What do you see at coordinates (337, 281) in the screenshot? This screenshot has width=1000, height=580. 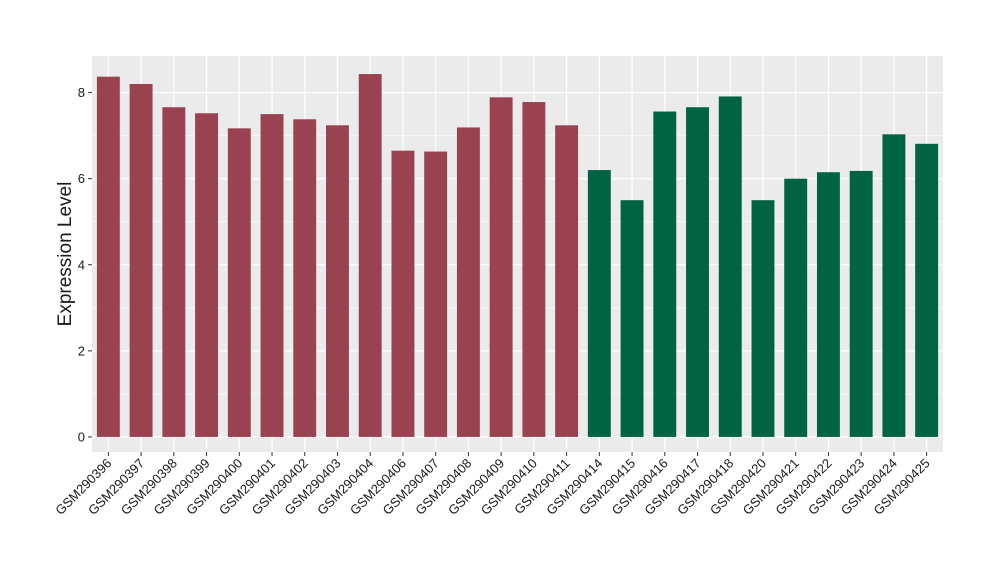 I see `bar-GSM290403` at bounding box center [337, 281].